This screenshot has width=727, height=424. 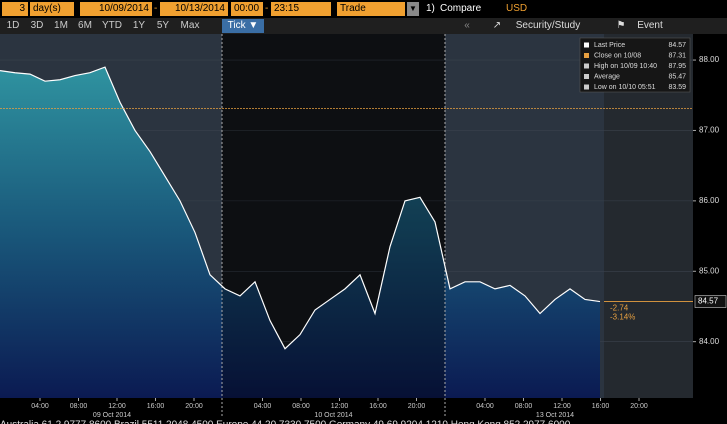 What do you see at coordinates (555, 415) in the screenshot?
I see `date-label: 13 Oct 2014` at bounding box center [555, 415].